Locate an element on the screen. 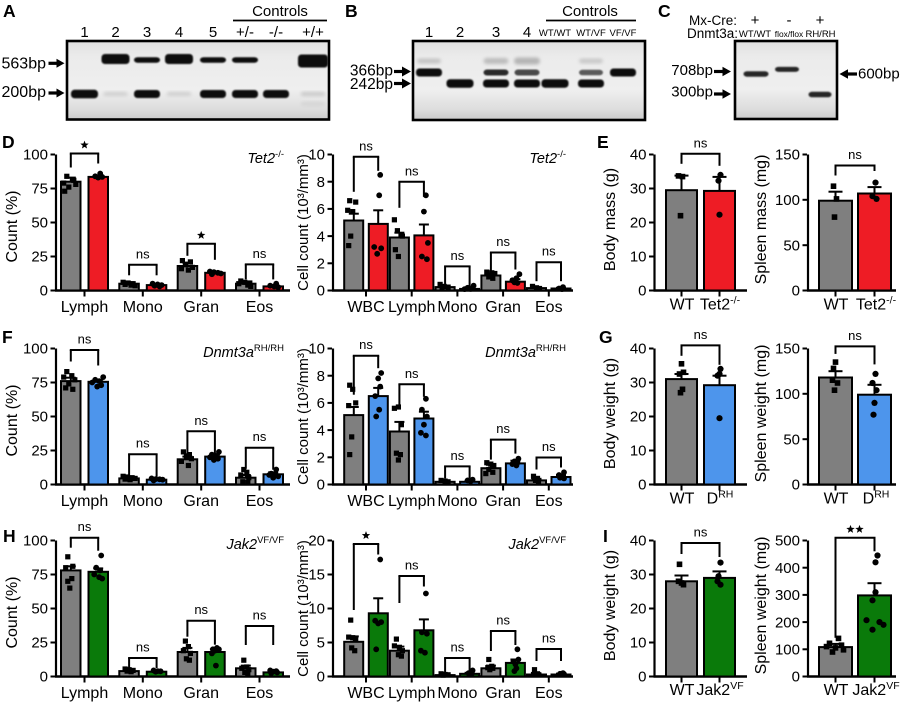 This screenshot has width=900, height=704. svg-text: Body mass (g) is located at coordinates (610, 219).